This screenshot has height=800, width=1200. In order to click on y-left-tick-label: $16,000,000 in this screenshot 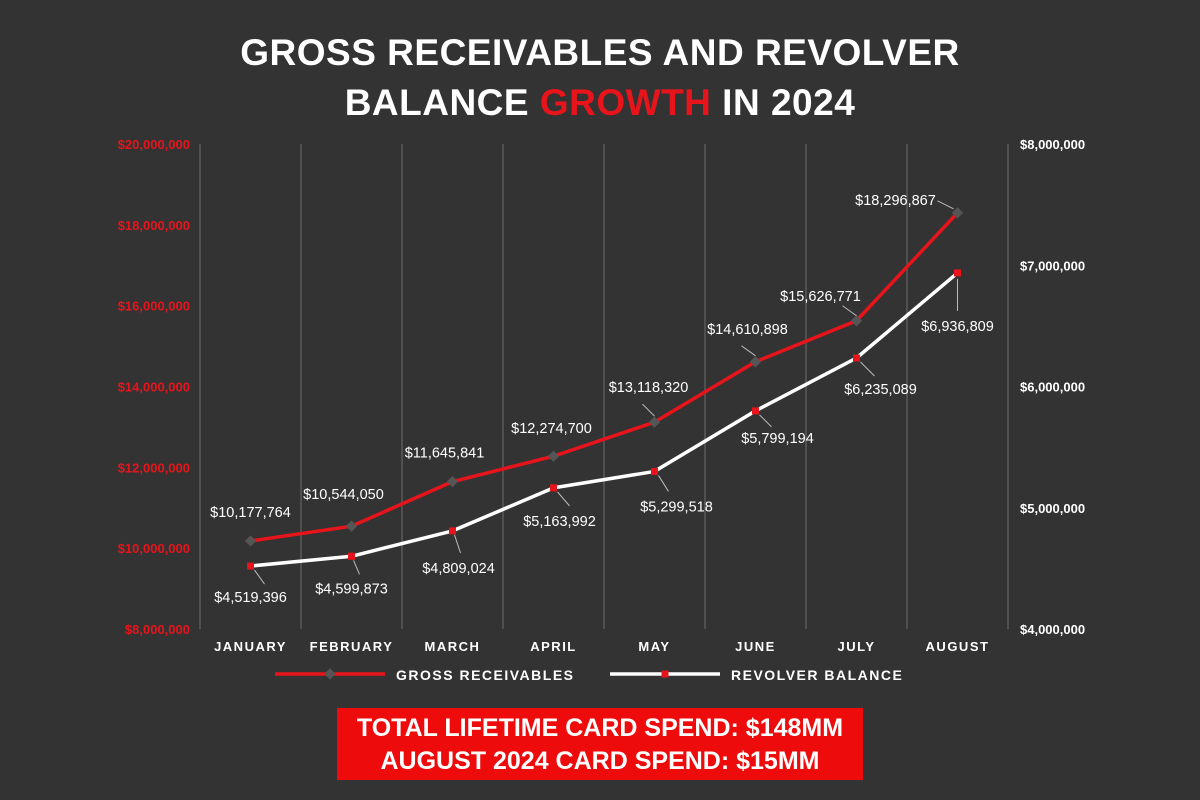, I will do `click(154, 306)`.